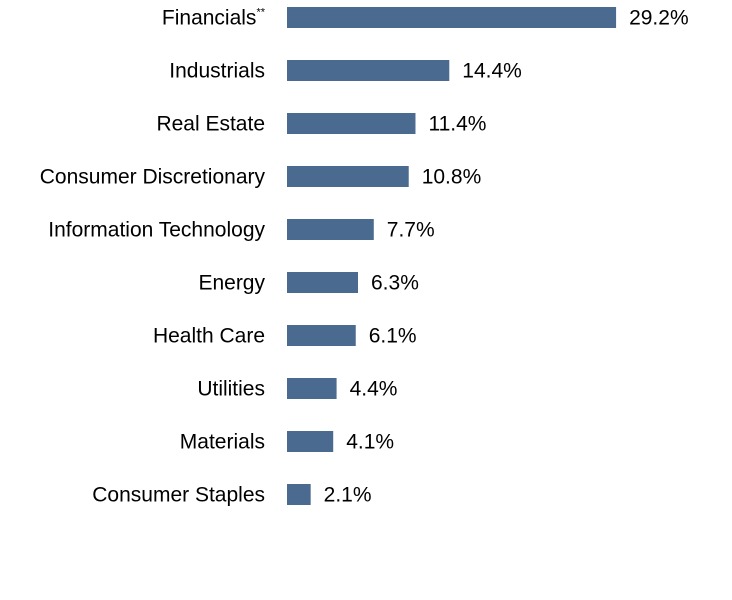 The image size is (732, 600). Describe the element at coordinates (395, 283) in the screenshot. I see `value-label: 6.3%` at that location.